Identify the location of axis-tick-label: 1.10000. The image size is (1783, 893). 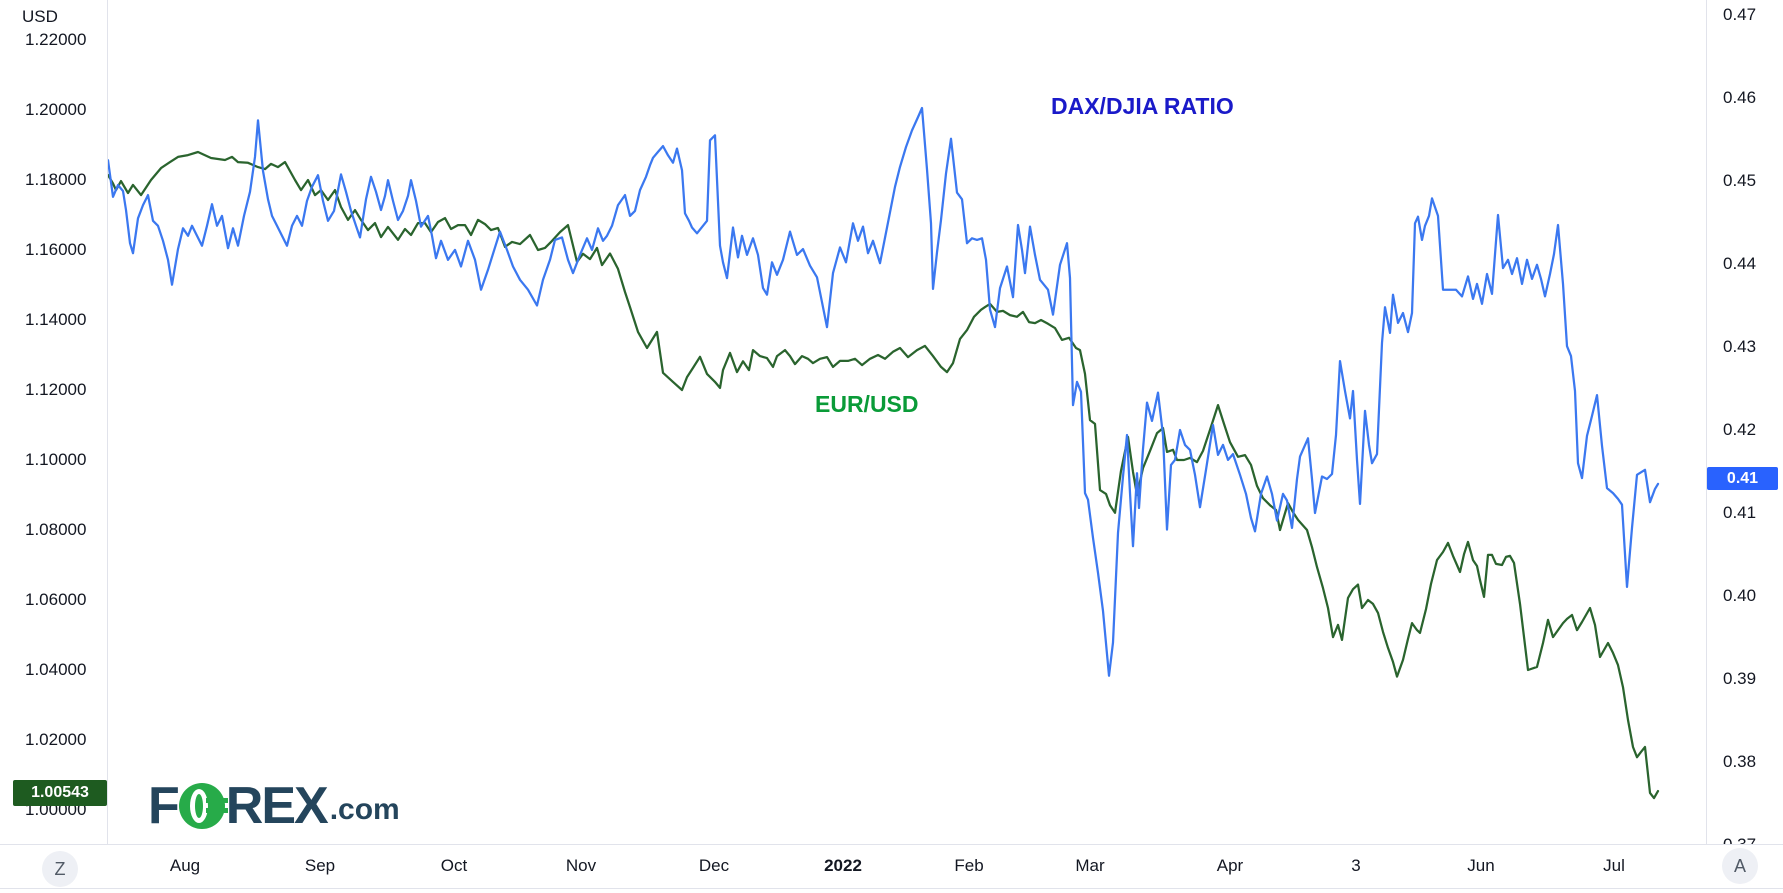
(56, 459).